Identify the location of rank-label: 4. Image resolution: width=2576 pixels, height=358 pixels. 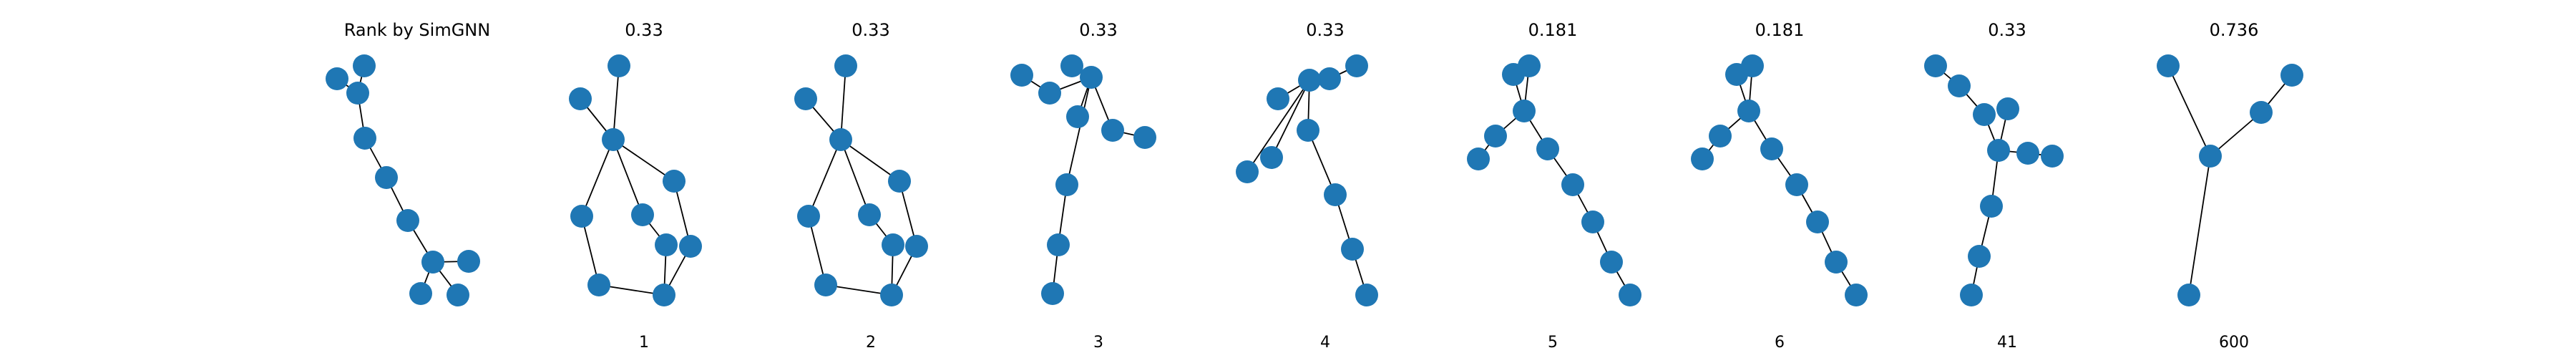
(1325, 343).